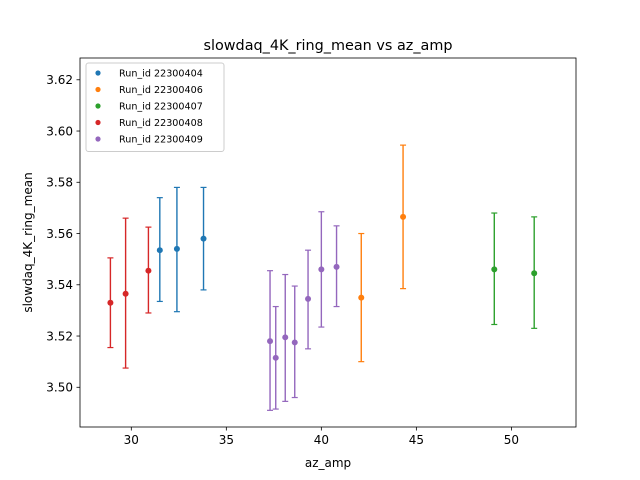  I want to click on y-tick-label: 3.62, so click(59, 80).